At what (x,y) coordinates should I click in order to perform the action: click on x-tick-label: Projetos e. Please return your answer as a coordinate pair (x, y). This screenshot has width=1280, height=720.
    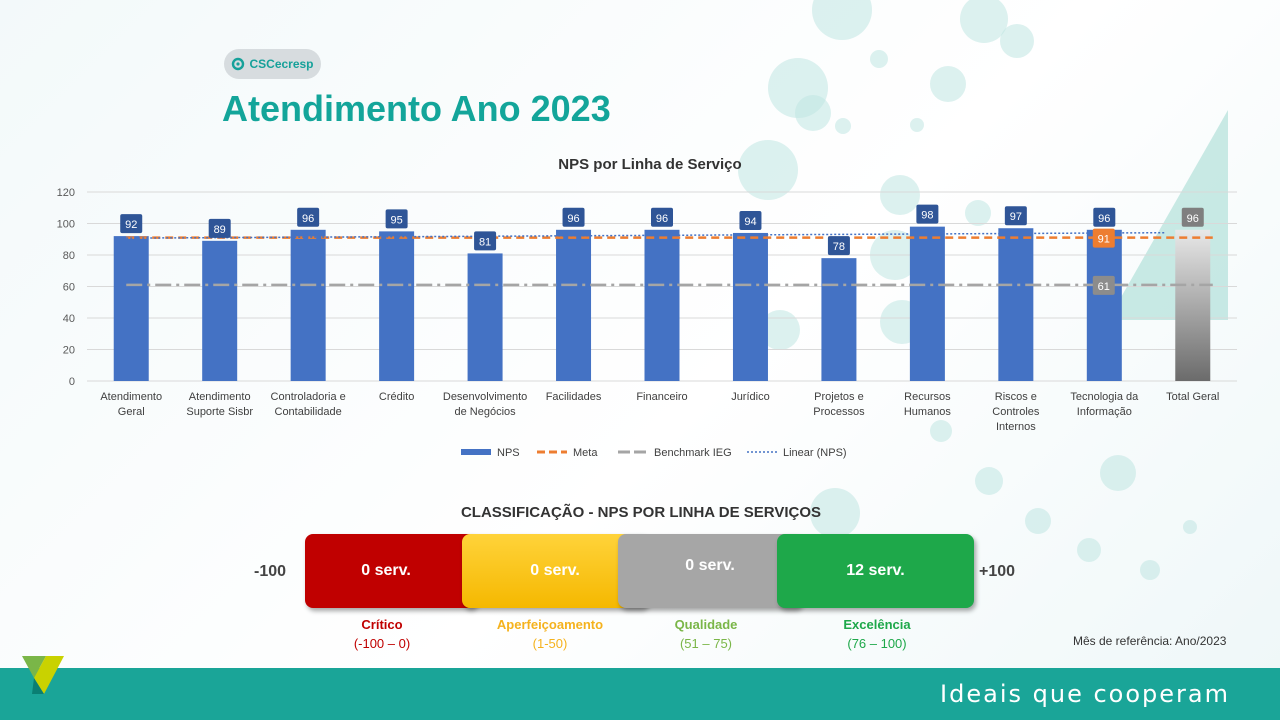
    Looking at the image, I should click on (839, 397).